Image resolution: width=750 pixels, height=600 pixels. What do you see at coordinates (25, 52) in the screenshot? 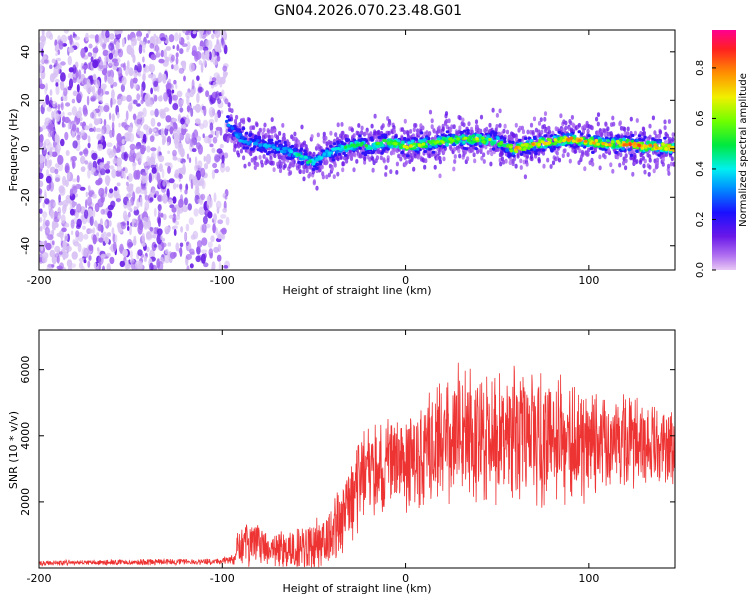
I see `spectrogram-y-tick-label: 40` at bounding box center [25, 52].